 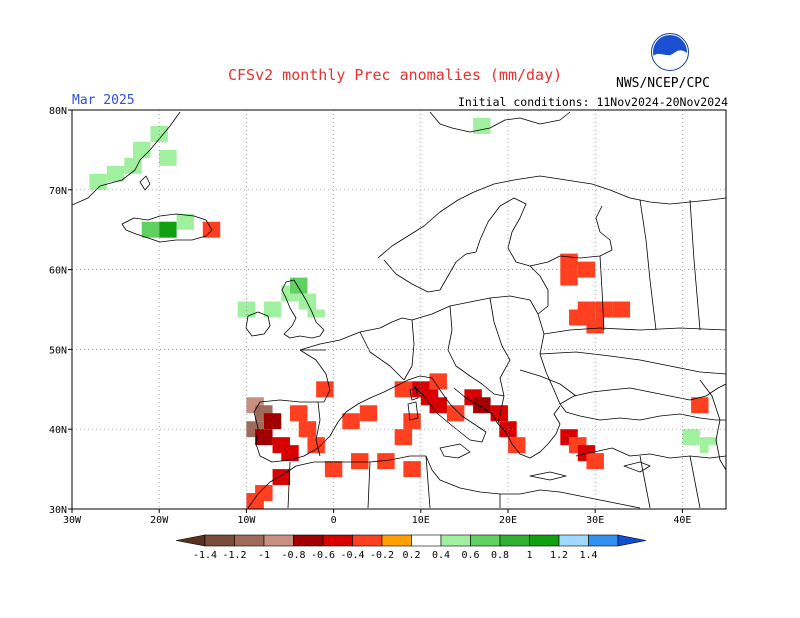 What do you see at coordinates (58, 111) in the screenshot?
I see `lat-label: 80N` at bounding box center [58, 111].